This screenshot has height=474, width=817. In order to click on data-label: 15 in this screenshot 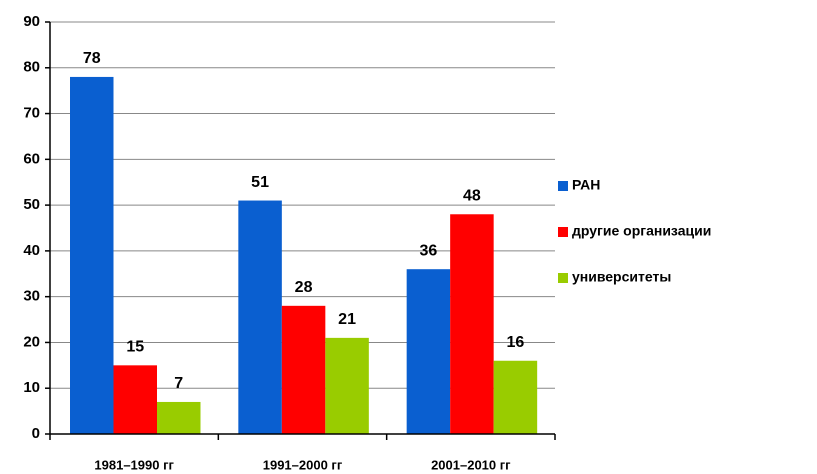, I will do `click(135, 347)`.